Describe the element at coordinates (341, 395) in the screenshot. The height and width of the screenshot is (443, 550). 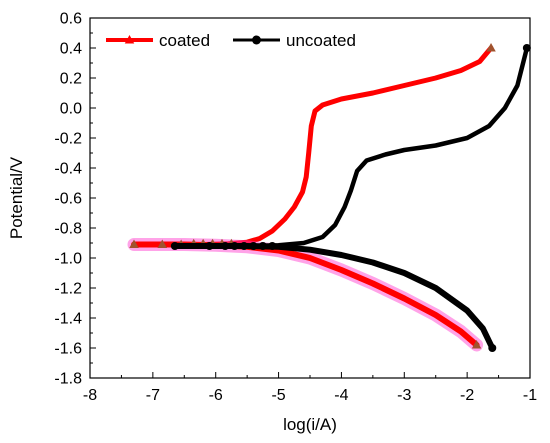
I see `x-tick-label: -4` at that location.